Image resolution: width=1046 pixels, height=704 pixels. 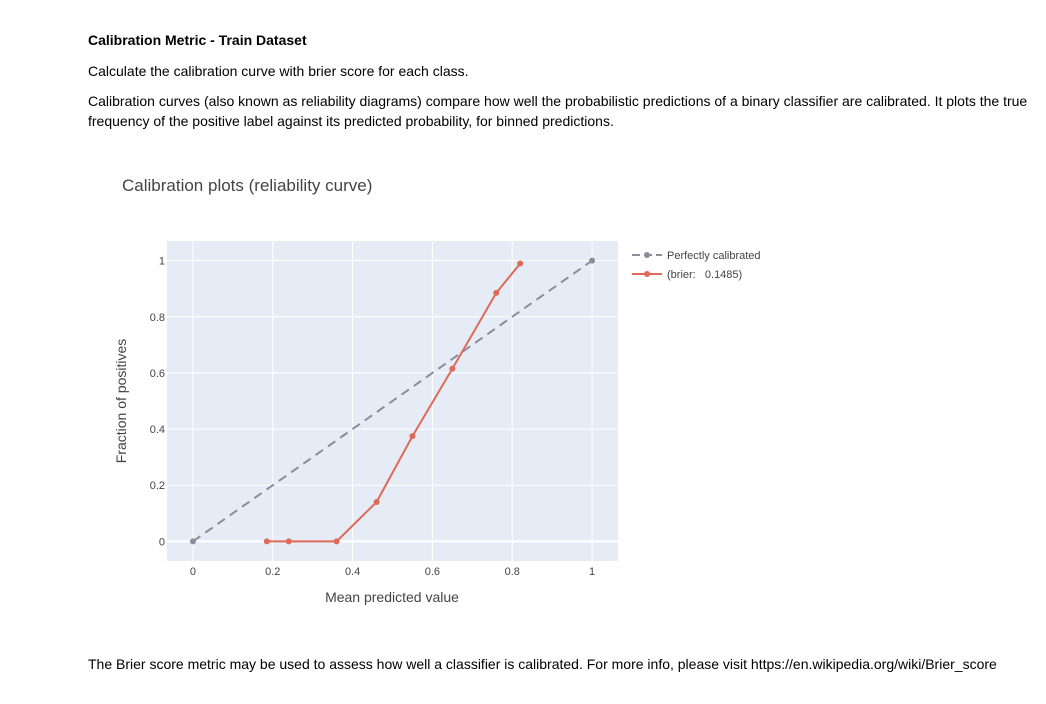 What do you see at coordinates (157, 318) in the screenshot?
I see `y-tick-label: 0.8` at bounding box center [157, 318].